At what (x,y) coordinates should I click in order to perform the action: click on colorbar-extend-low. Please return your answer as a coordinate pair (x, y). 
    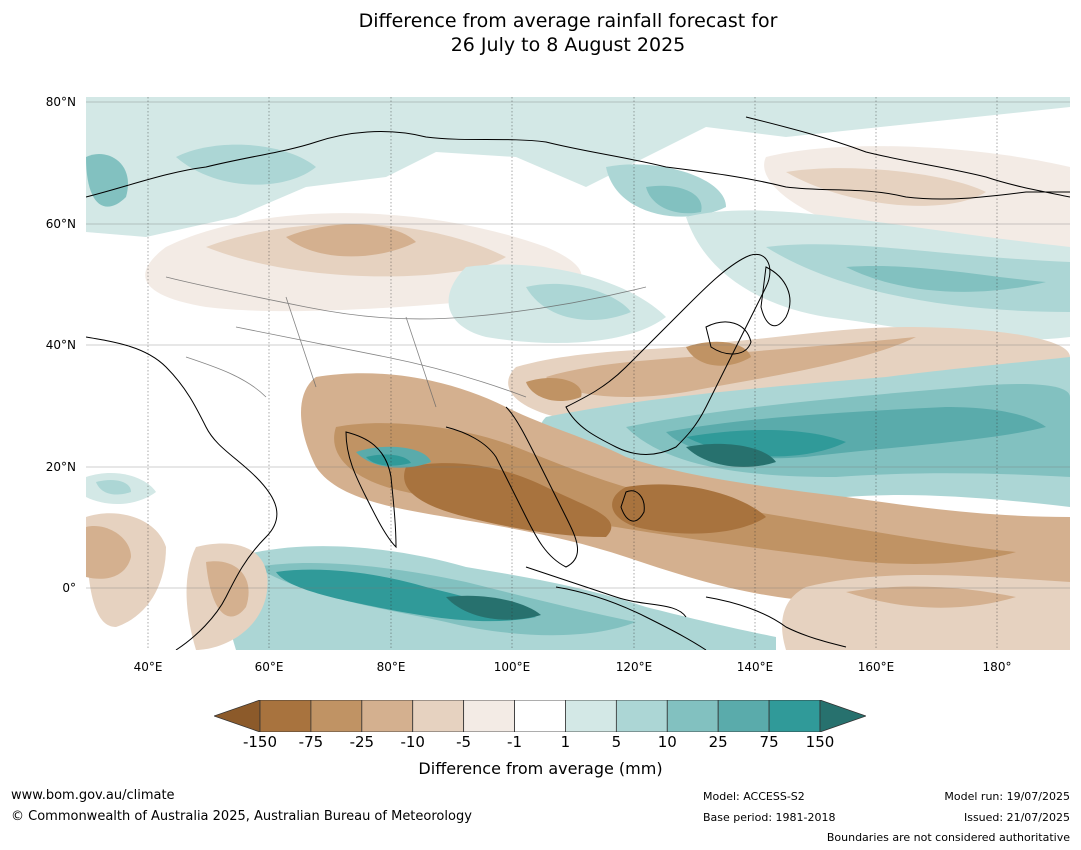
    Looking at the image, I should click on (237, 716).